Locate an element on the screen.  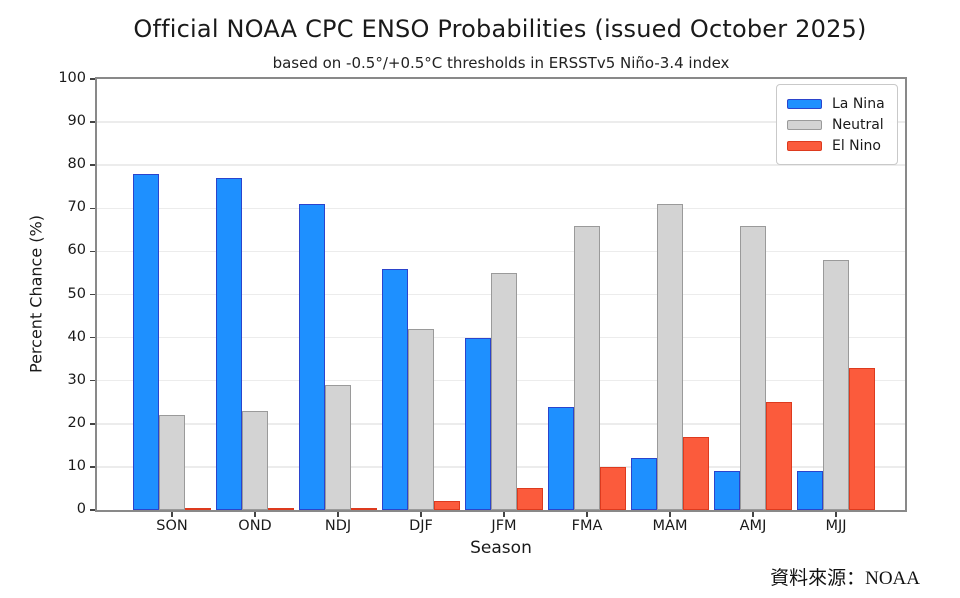
y-tick-label: 100 is located at coordinates (72, 78).